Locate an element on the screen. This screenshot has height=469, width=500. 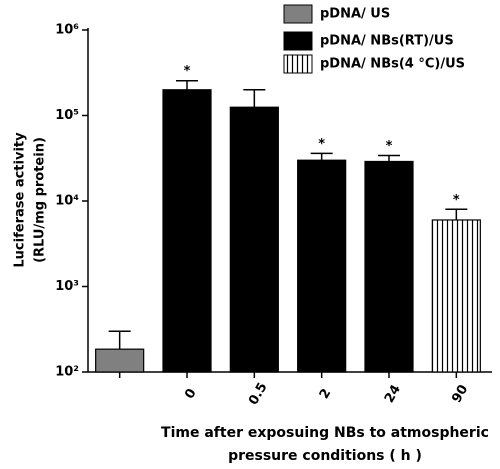
legend-label: pDNA/ NBs(RT)/US is located at coordinates (387, 41).